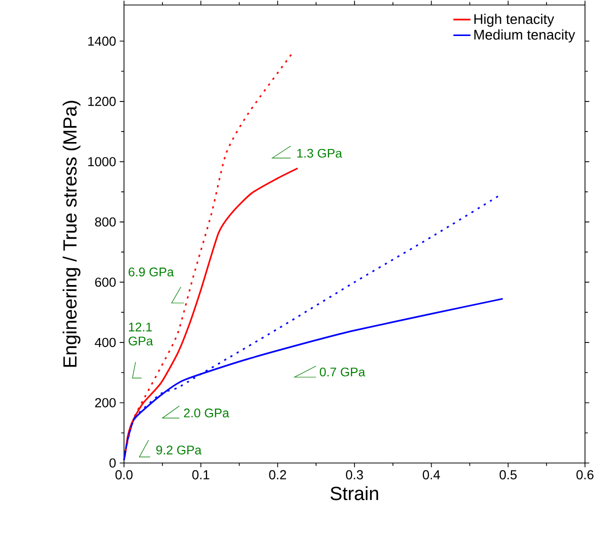 The width and height of the screenshot is (595, 551). What do you see at coordinates (319, 153) in the screenshot?
I see `annotation: 1.3 GPa` at bounding box center [319, 153].